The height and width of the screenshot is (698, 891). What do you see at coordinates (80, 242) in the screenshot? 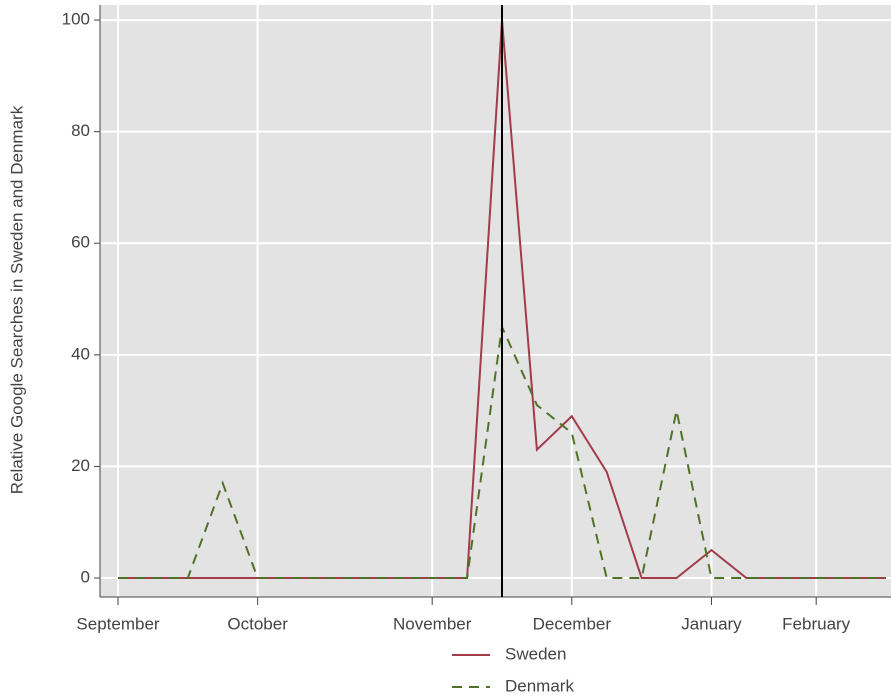
I see `y-tick-label: 60` at bounding box center [80, 242].